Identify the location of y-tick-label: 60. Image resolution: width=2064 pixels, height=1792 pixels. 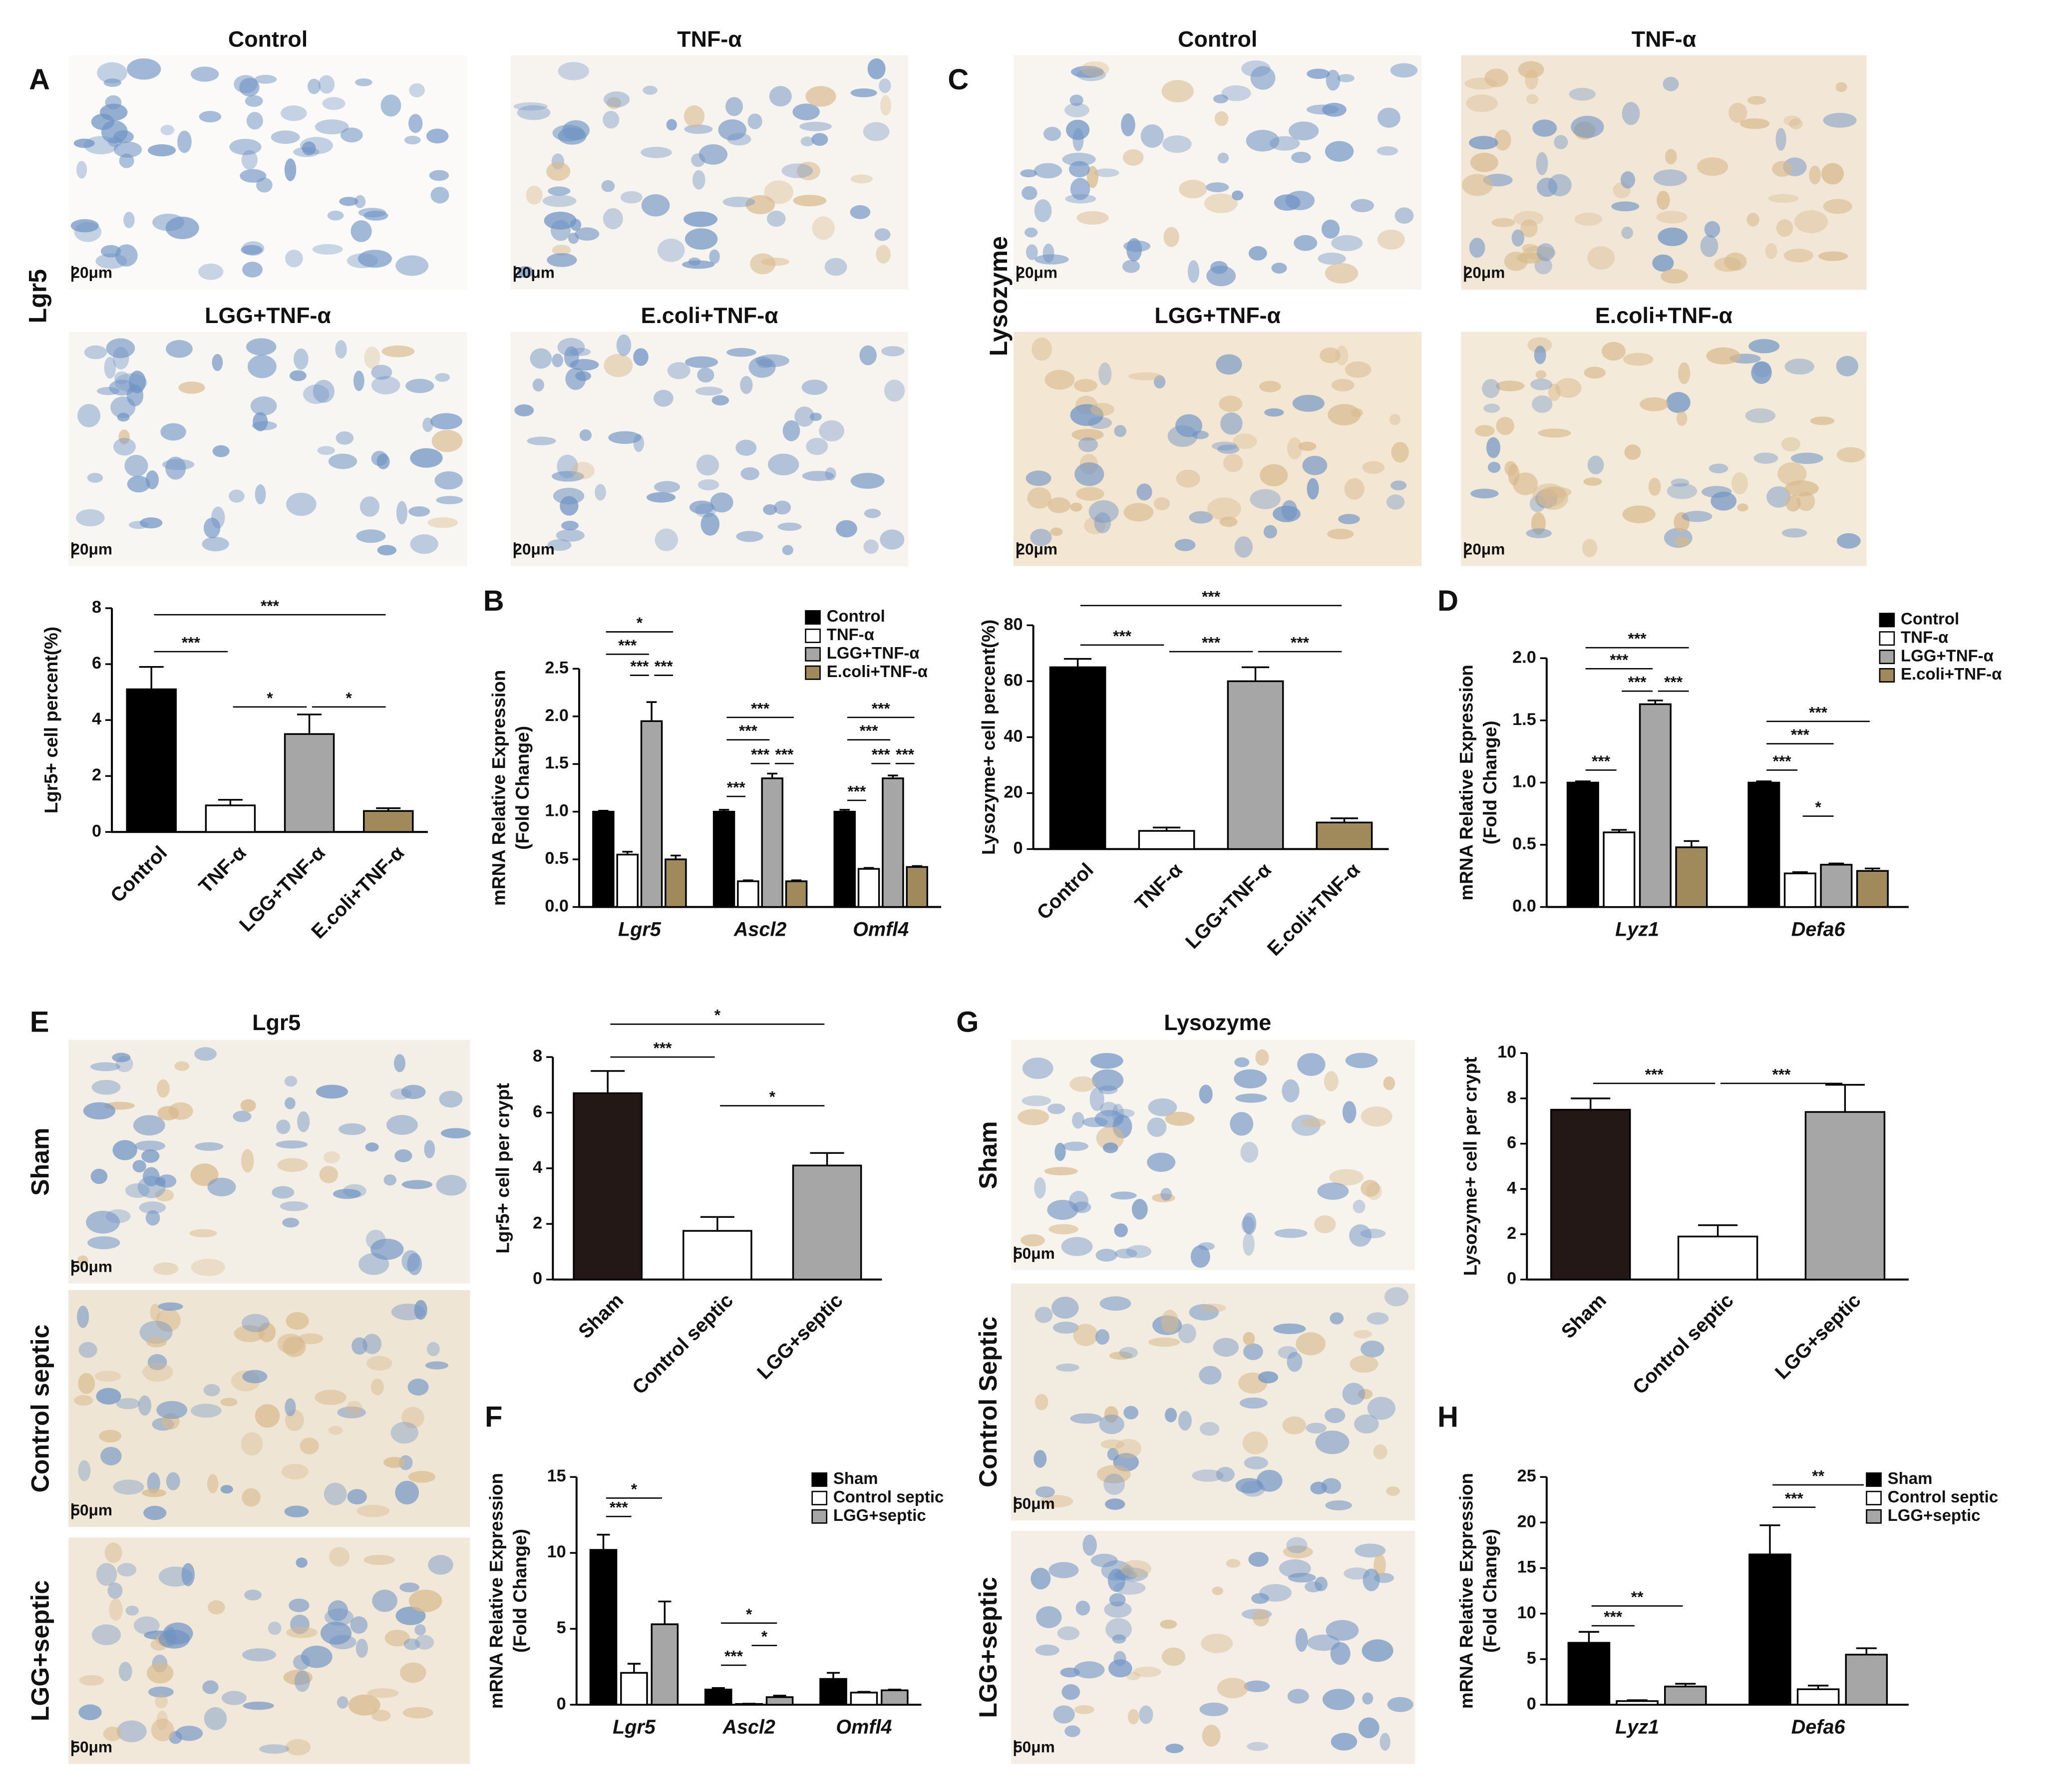
(1013, 680).